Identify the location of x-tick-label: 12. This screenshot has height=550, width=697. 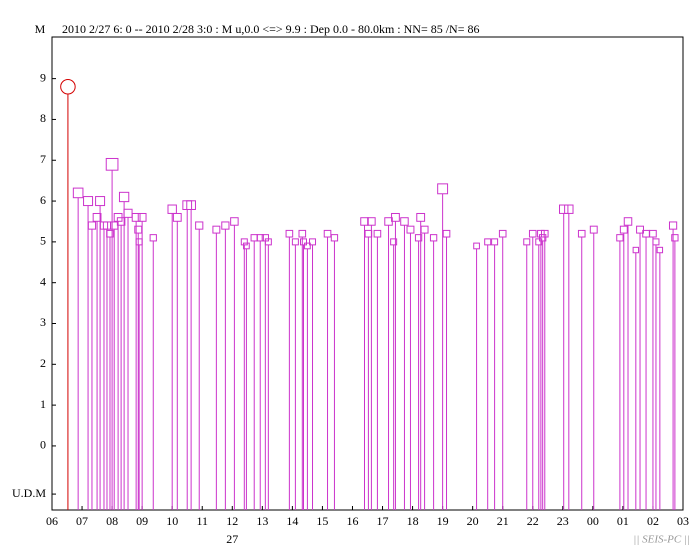
(232, 521).